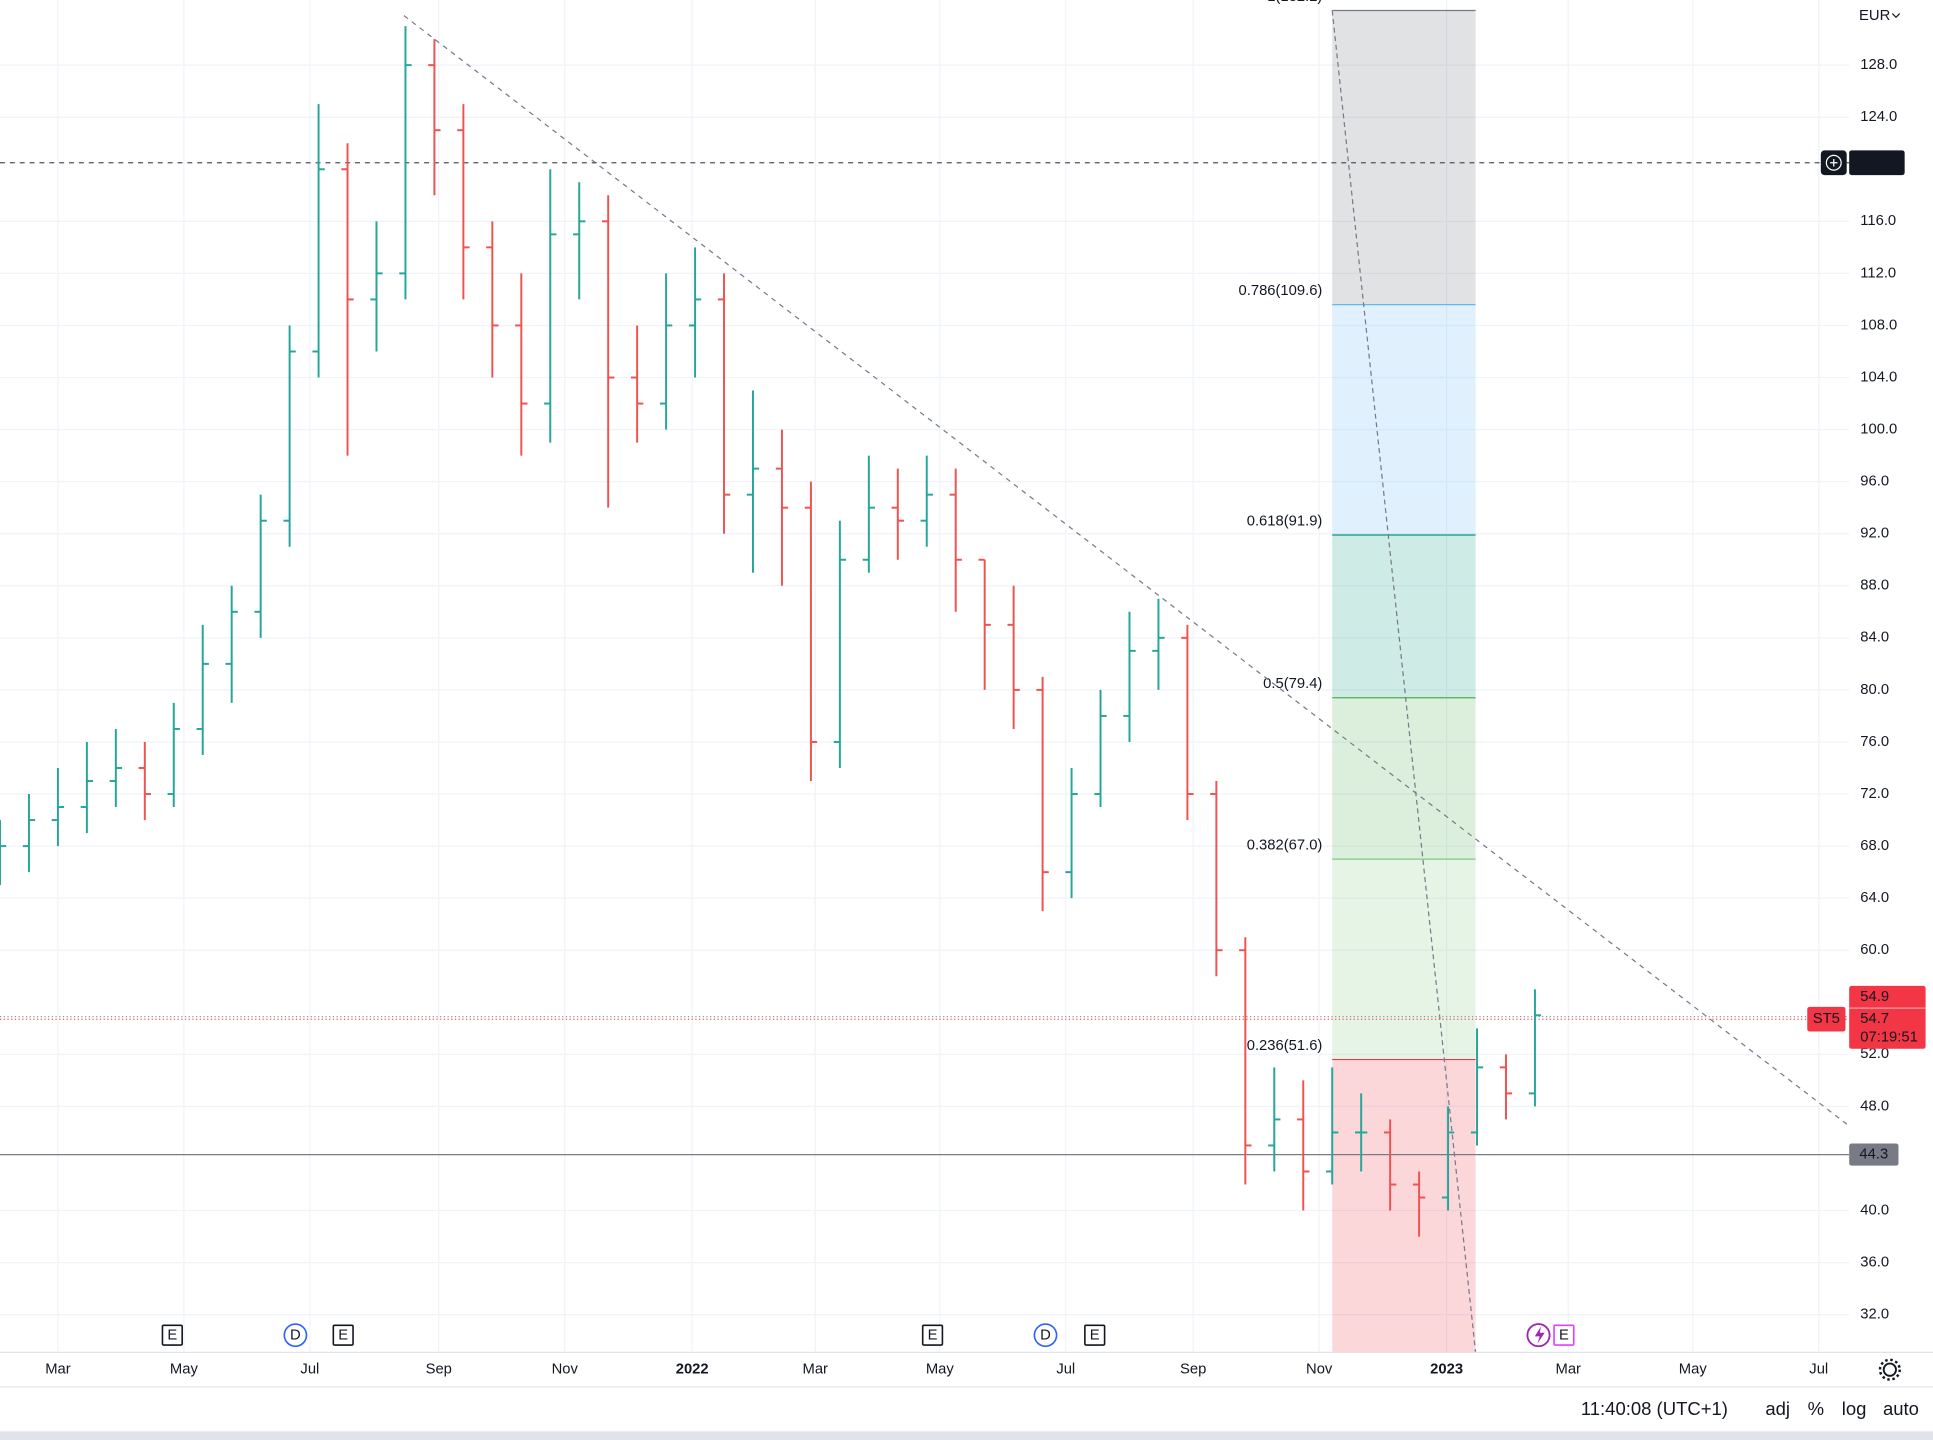  I want to click on x-tick-label: 2022, so click(692, 1370).